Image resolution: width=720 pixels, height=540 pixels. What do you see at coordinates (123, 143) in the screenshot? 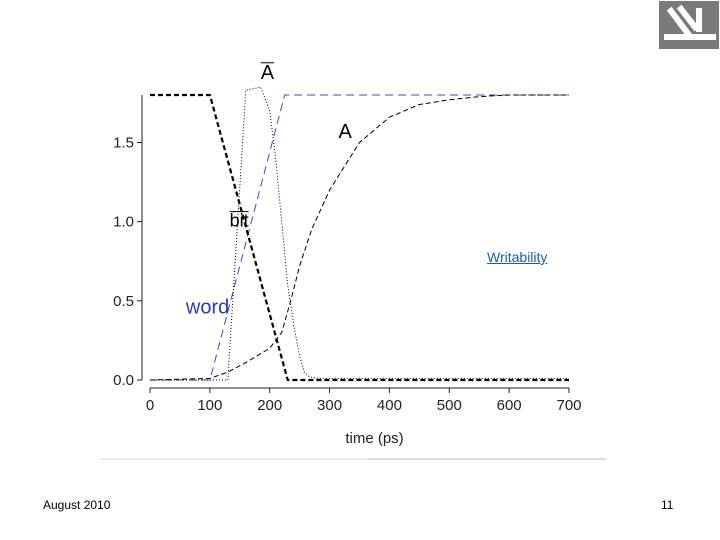
I see `y-tick-label: 1.5` at bounding box center [123, 143].